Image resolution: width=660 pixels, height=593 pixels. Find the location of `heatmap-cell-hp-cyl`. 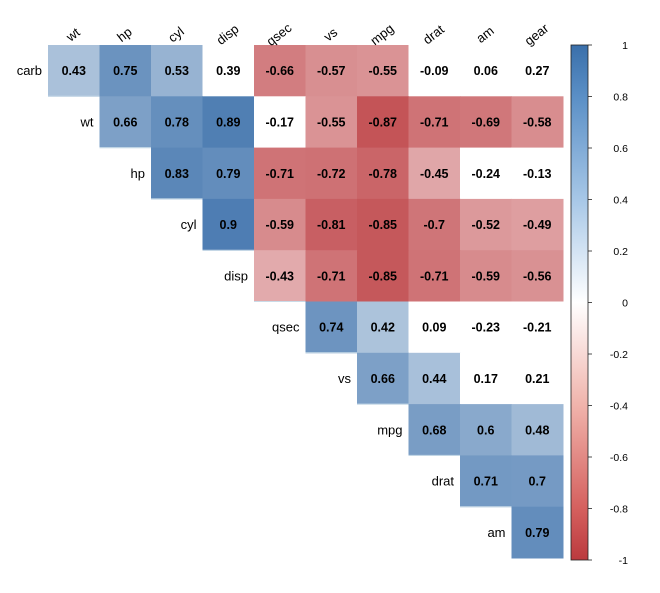

heatmap-cell-hp-cyl is located at coordinates (177, 173).